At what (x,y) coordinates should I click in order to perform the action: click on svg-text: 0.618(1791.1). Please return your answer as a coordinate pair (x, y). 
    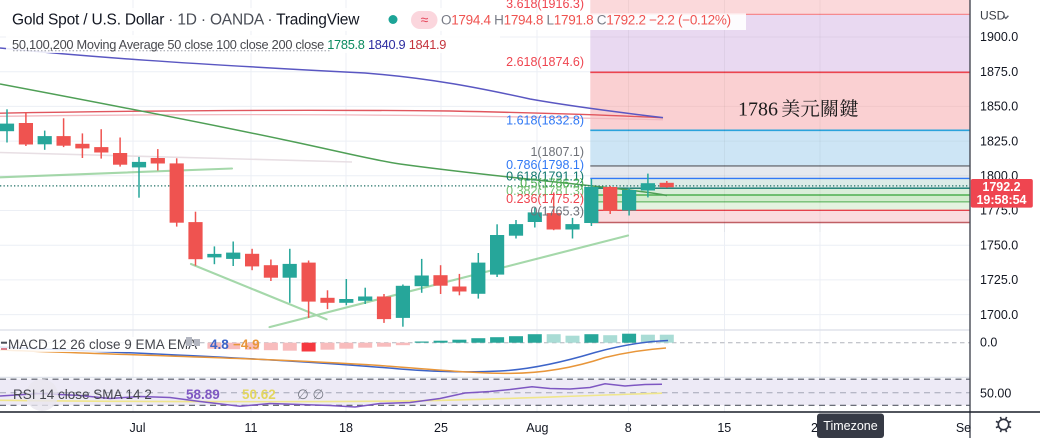
    Looking at the image, I should click on (545, 177).